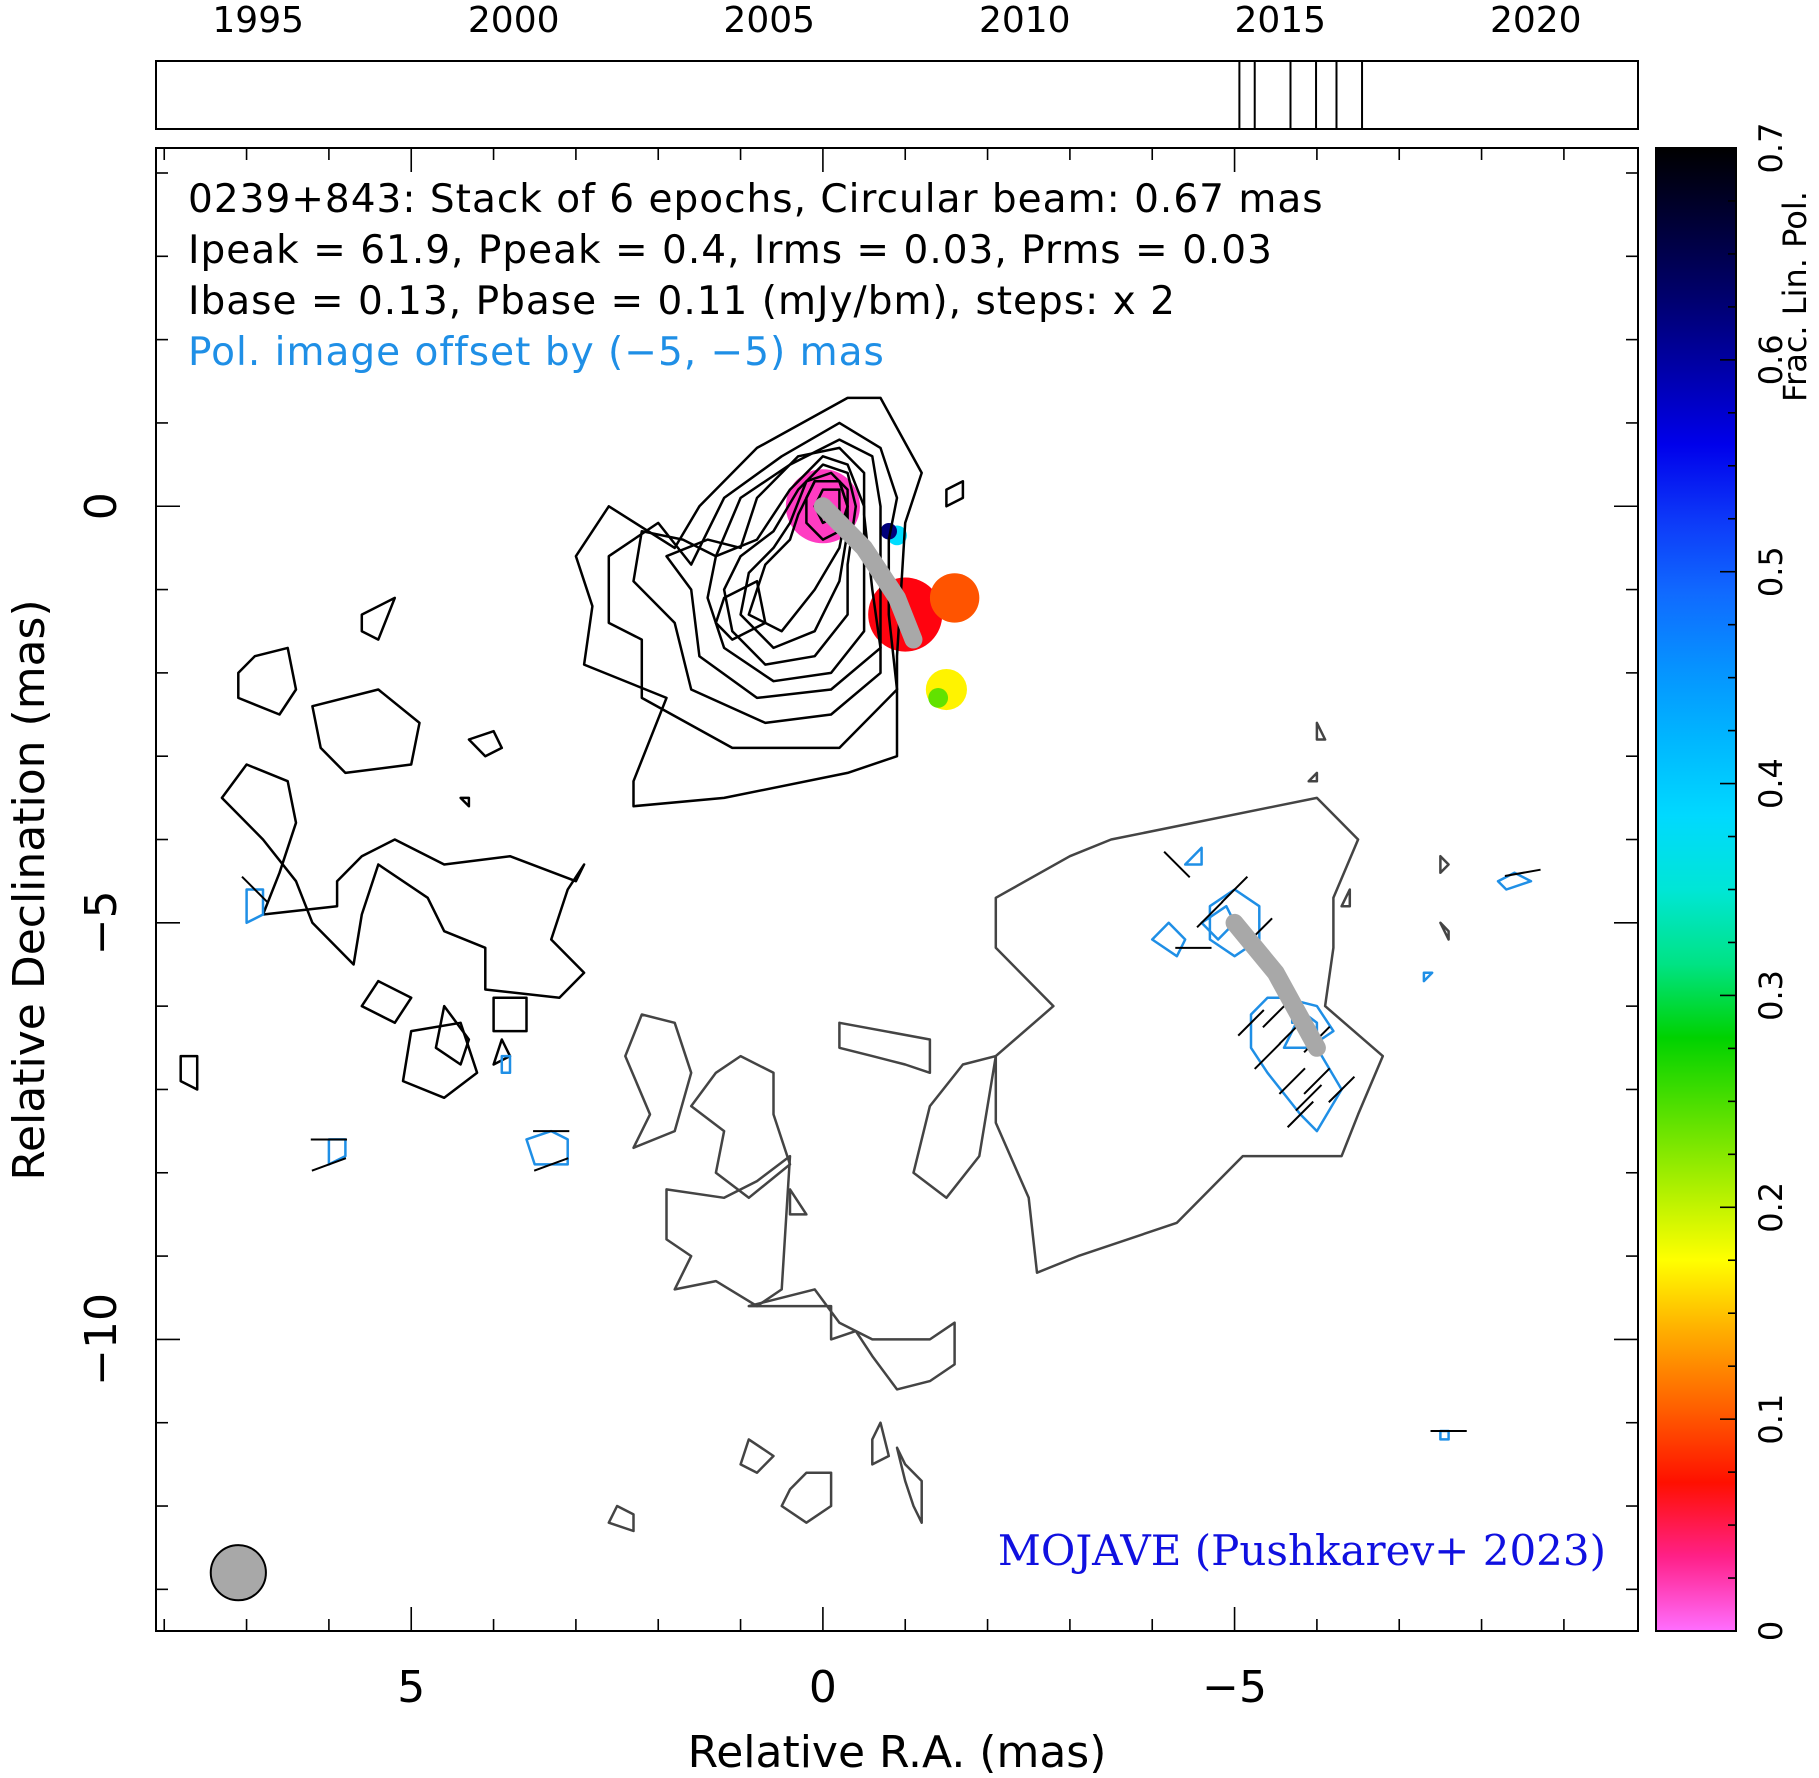 This screenshot has width=1819, height=1778. I want to click on timeline-year-label: 2020, so click(1536, 20).